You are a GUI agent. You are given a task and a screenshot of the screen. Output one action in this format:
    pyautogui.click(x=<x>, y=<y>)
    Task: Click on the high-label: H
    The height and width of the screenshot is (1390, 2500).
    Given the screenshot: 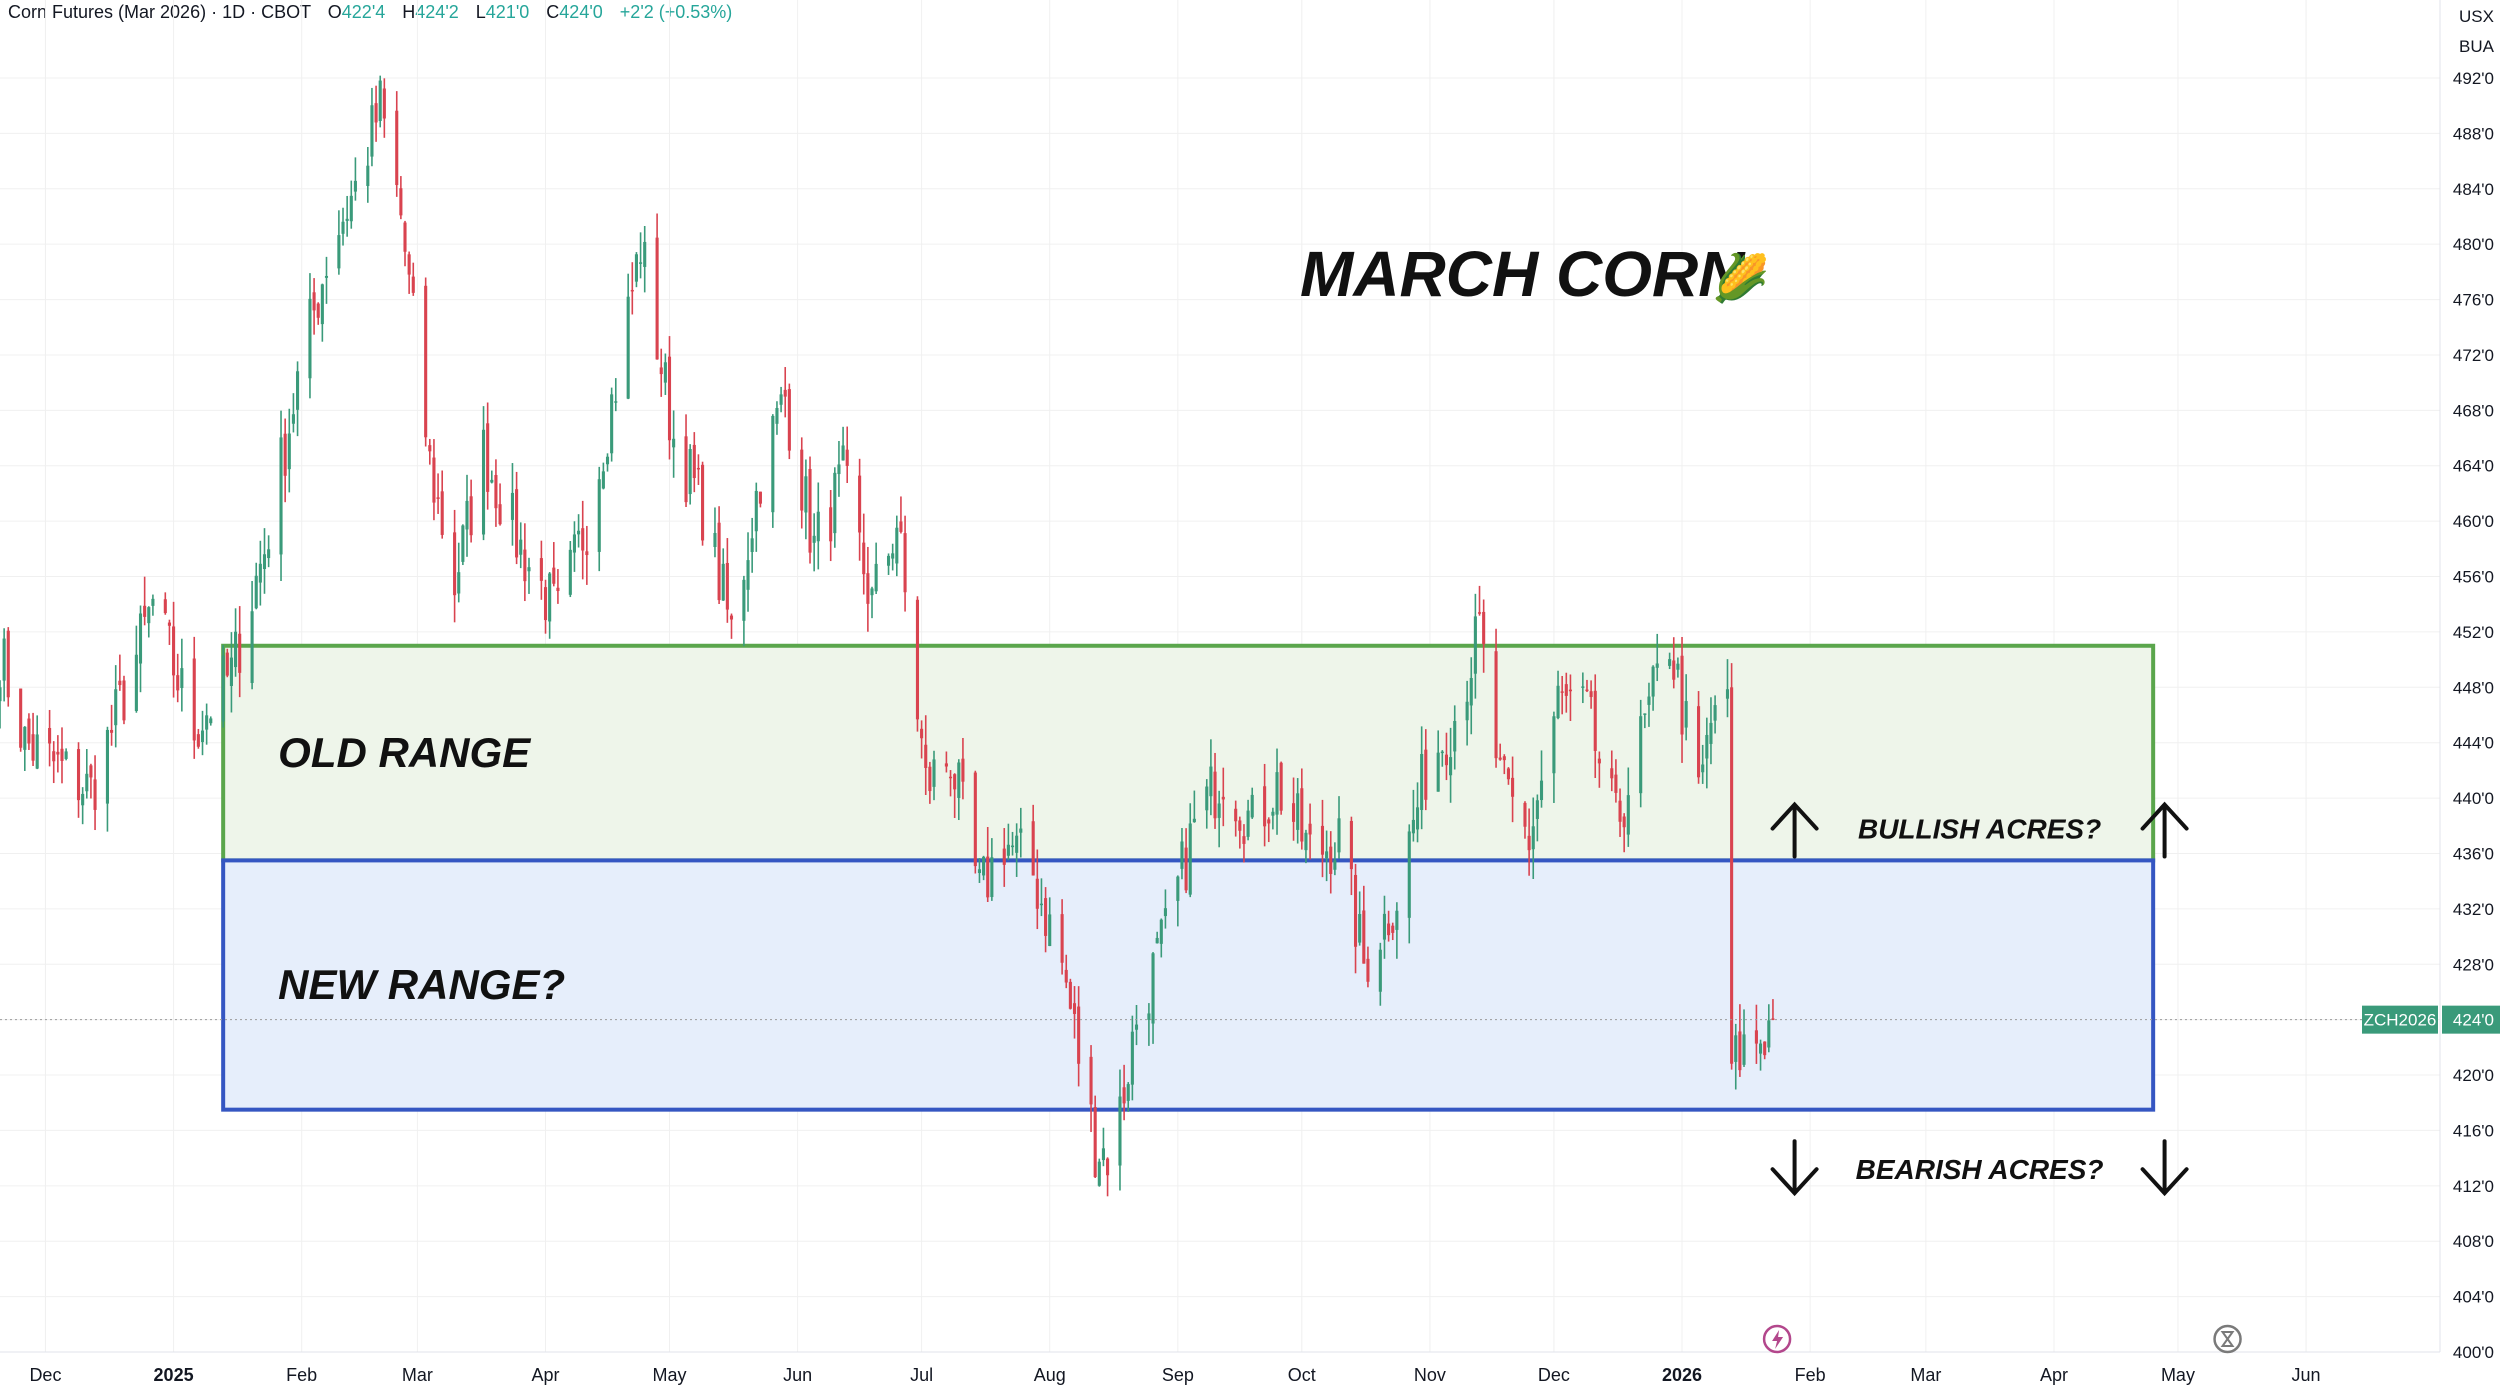 What is the action you would take?
    pyautogui.click(x=409, y=12)
    